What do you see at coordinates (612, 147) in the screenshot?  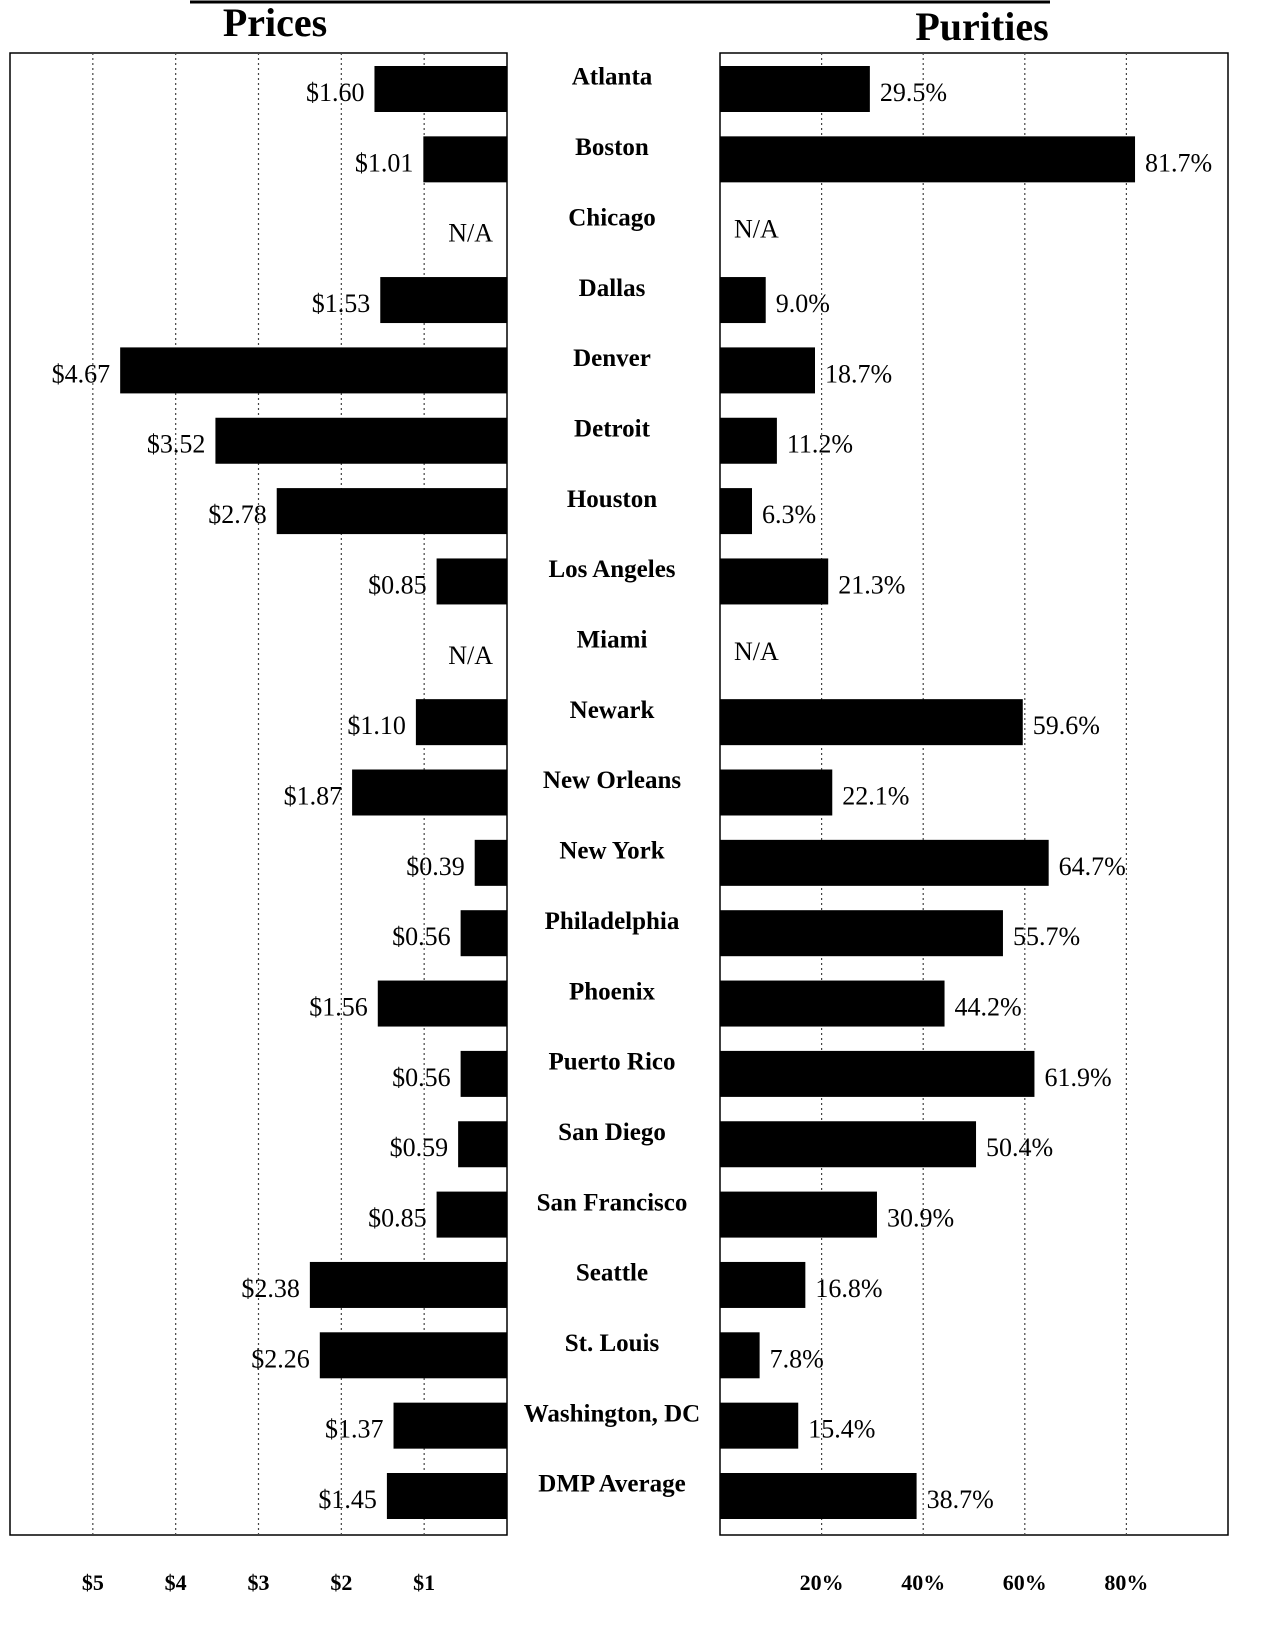 I see `category-label: Boston` at bounding box center [612, 147].